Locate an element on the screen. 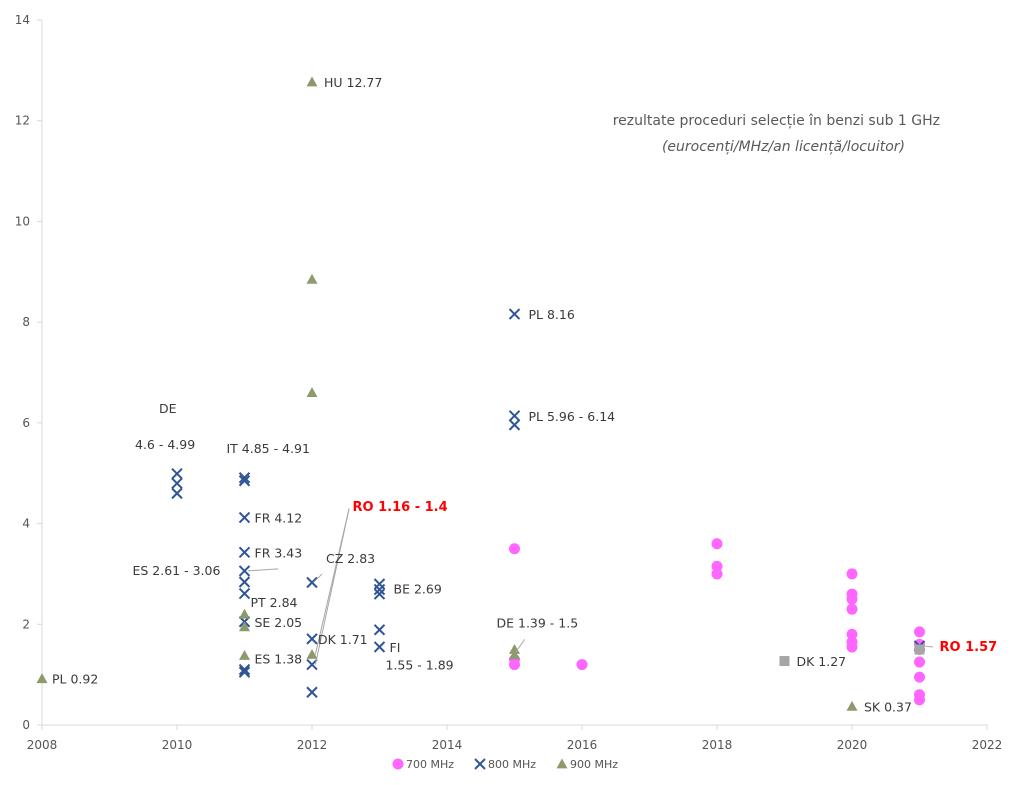 The height and width of the screenshot is (785, 1013). y-tick-label: 2 is located at coordinates (26, 624).